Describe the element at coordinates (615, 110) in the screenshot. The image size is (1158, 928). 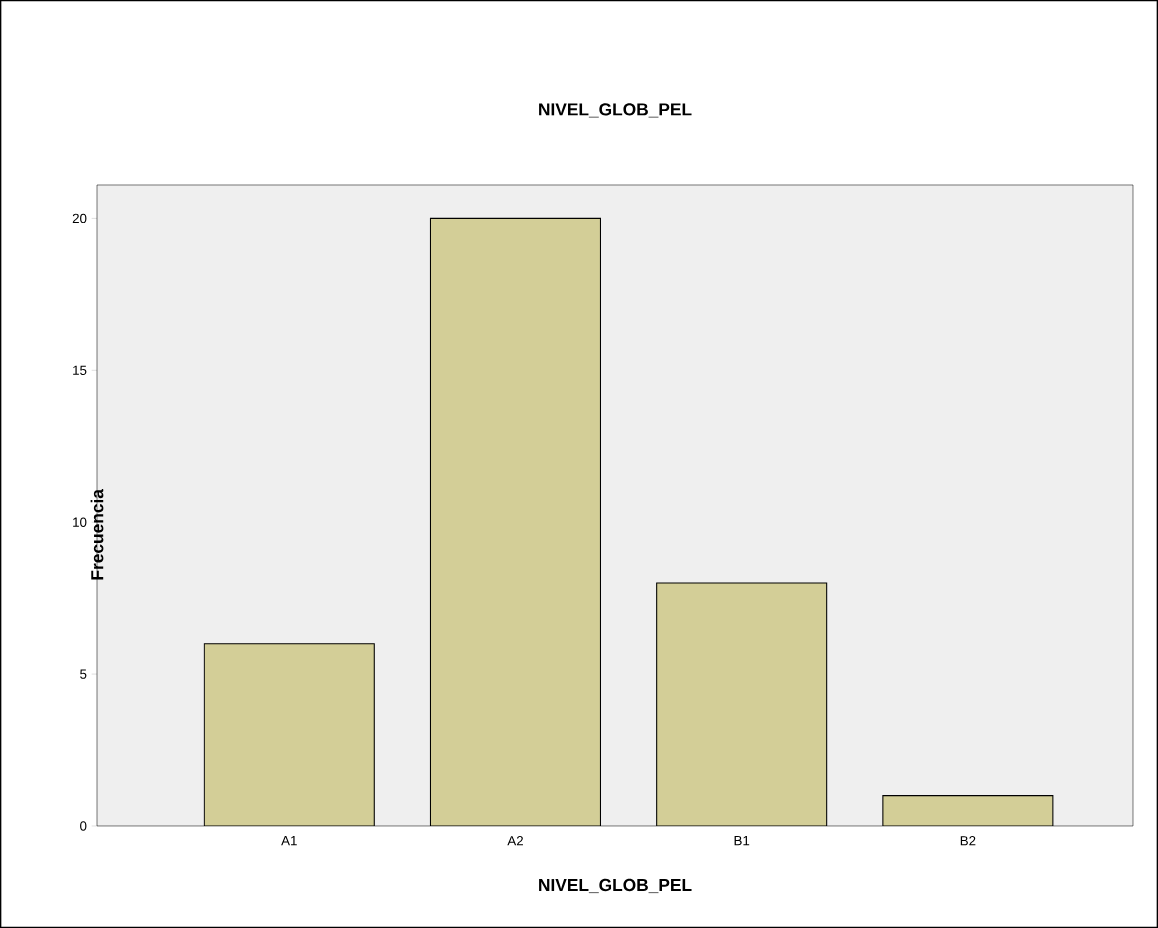
I see `chart-title: NIVEL_GLOB_PEL` at that location.